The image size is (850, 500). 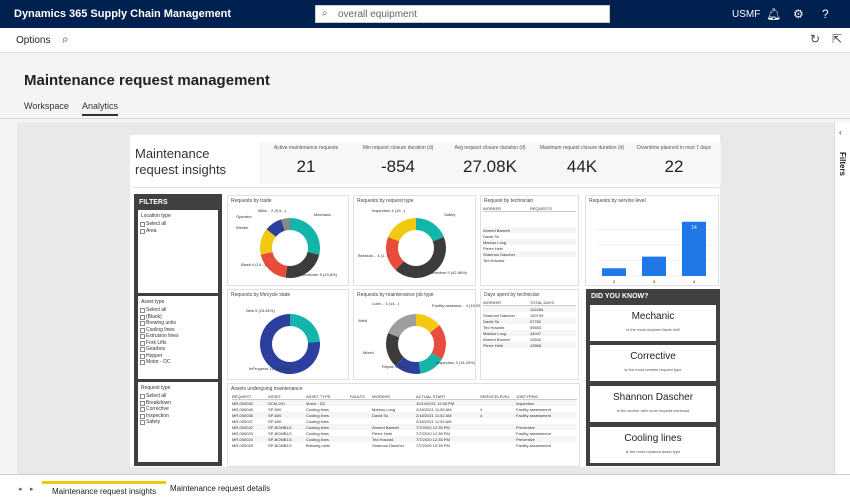 I want to click on column-header: FAULTS, so click(x=357, y=396).